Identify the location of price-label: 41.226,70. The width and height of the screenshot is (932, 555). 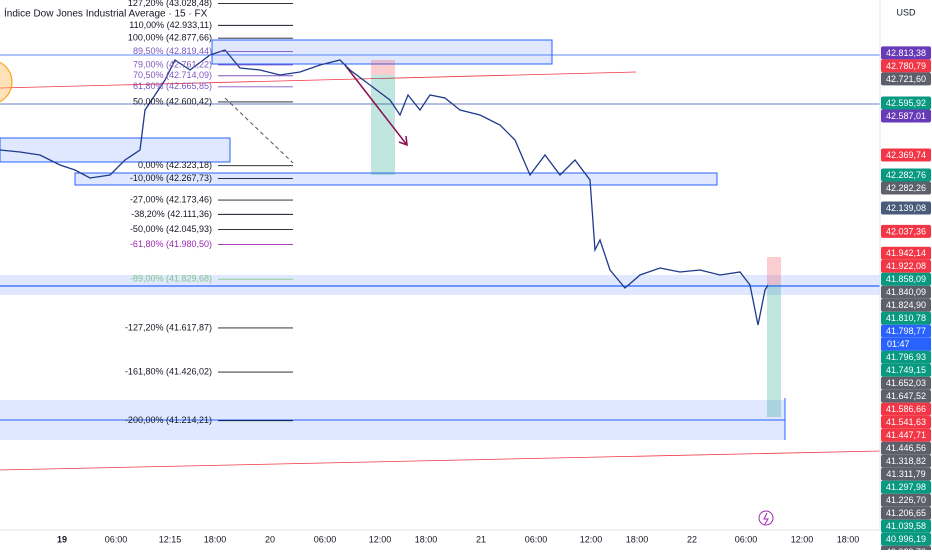
(906, 500).